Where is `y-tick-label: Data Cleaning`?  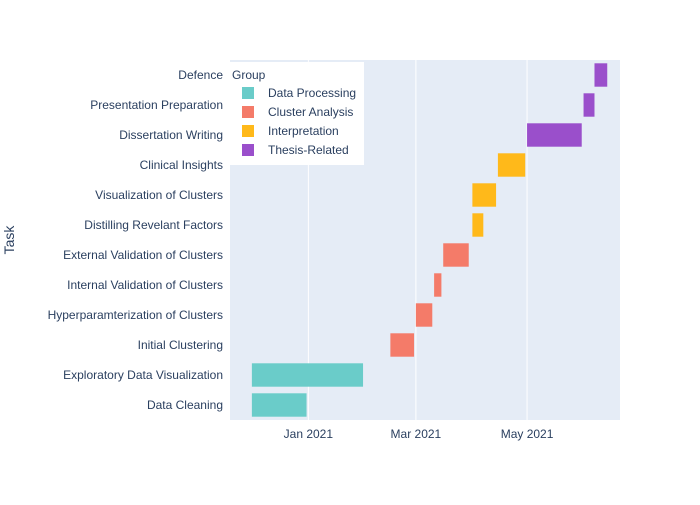 y-tick-label: Data Cleaning is located at coordinates (185, 405).